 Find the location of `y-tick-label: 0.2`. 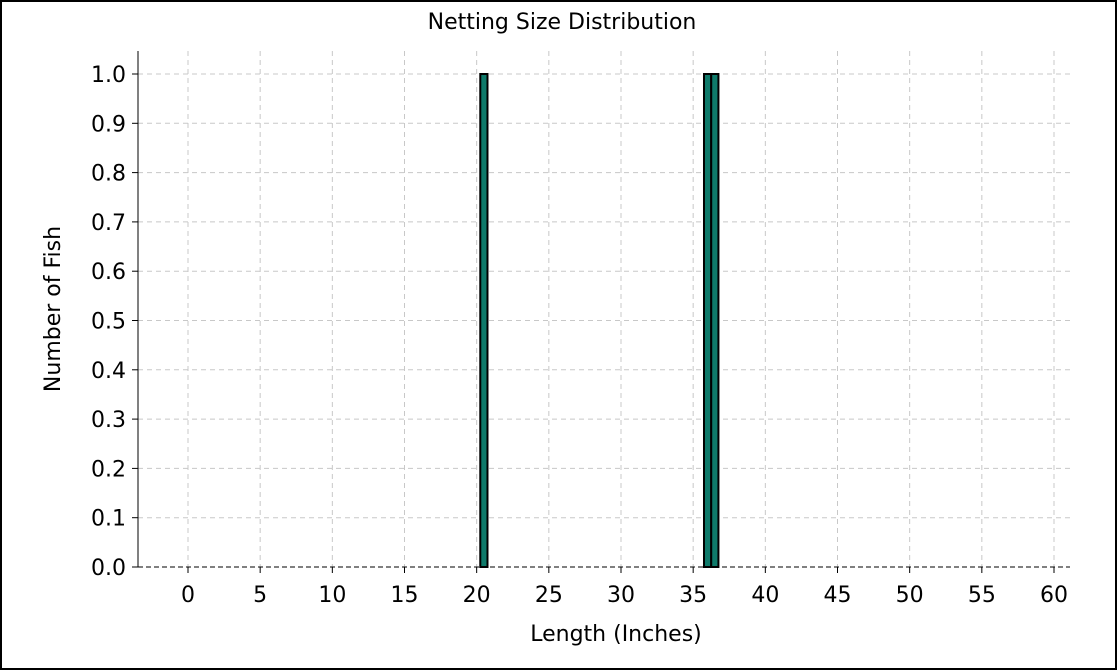

y-tick-label: 0.2 is located at coordinates (108, 469).